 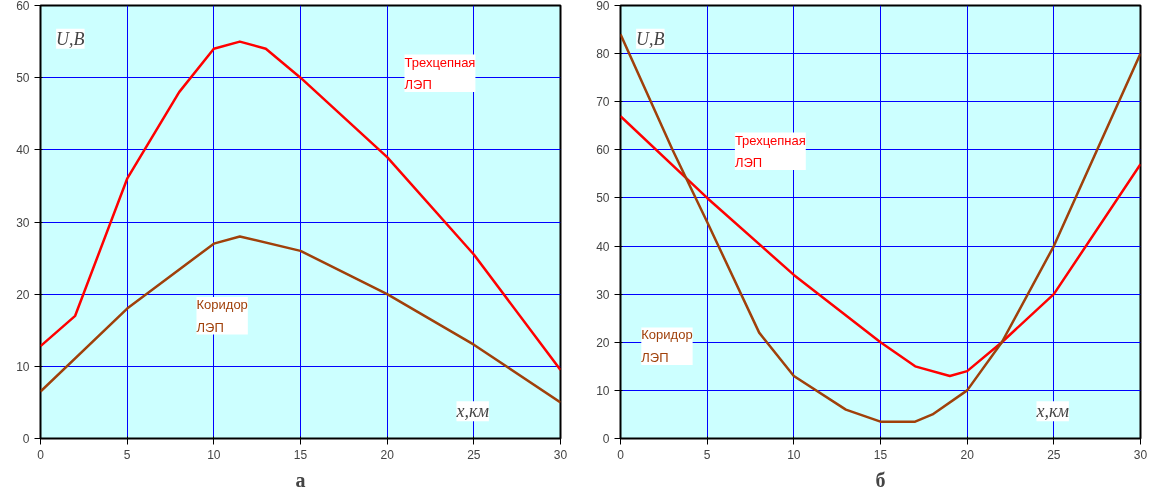 I want to click on text: а, so click(x=300, y=479).